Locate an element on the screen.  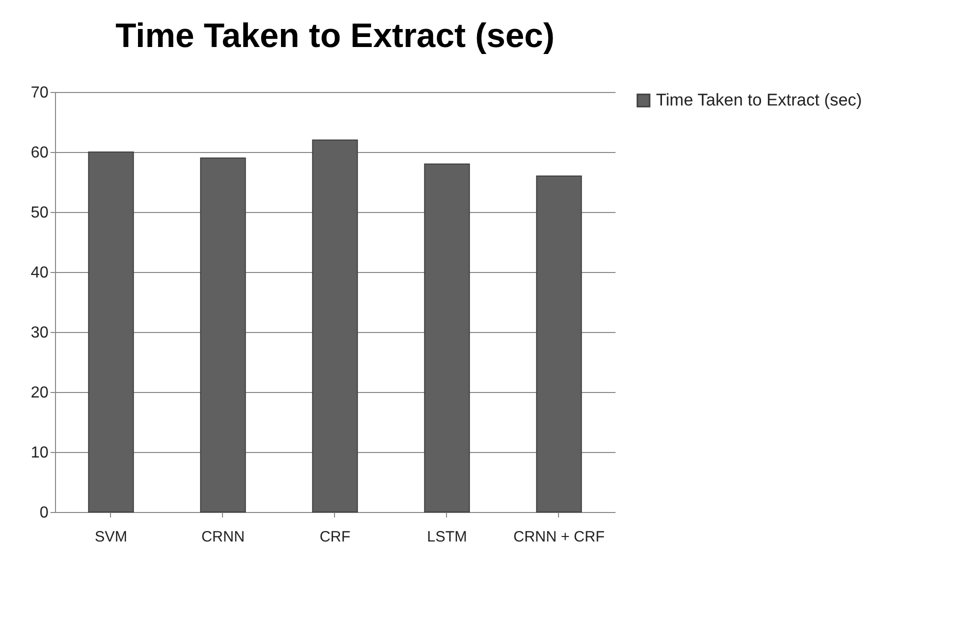
x-tick-label: SVM is located at coordinates (111, 537).